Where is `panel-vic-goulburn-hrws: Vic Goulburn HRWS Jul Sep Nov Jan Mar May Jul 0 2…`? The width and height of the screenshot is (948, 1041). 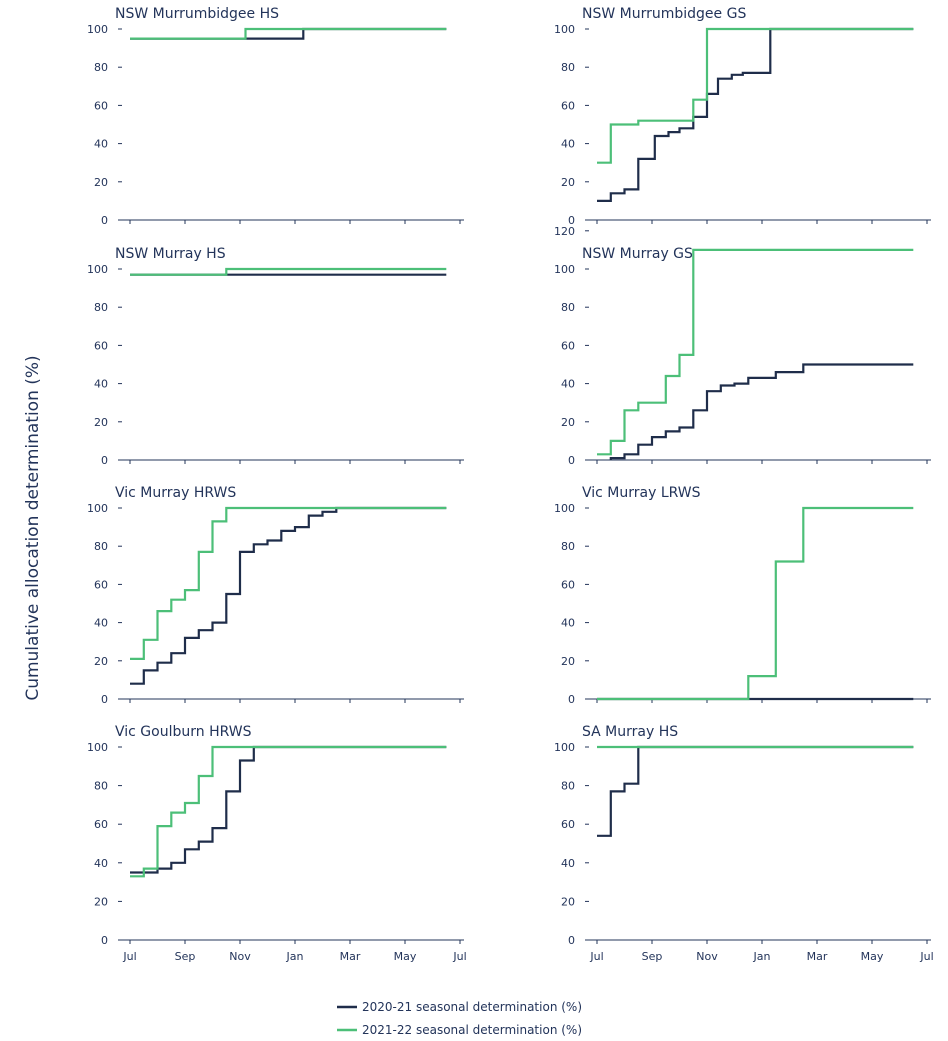 panel-vic-goulburn-hrws: Vic Goulburn HRWS Jul Sep Nov Jan Mar May Jul 0 2… is located at coordinates (277, 843).